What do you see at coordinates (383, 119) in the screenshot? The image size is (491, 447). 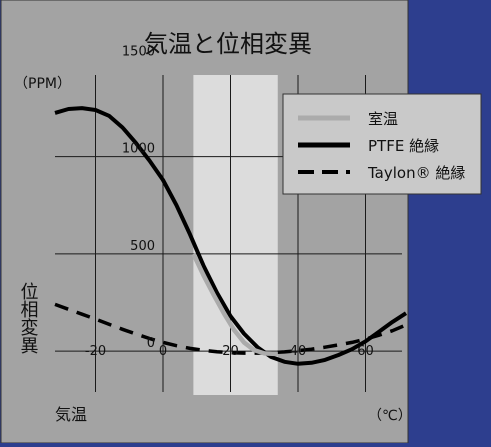 I see `legend-label-room-temp: 室温` at bounding box center [383, 119].